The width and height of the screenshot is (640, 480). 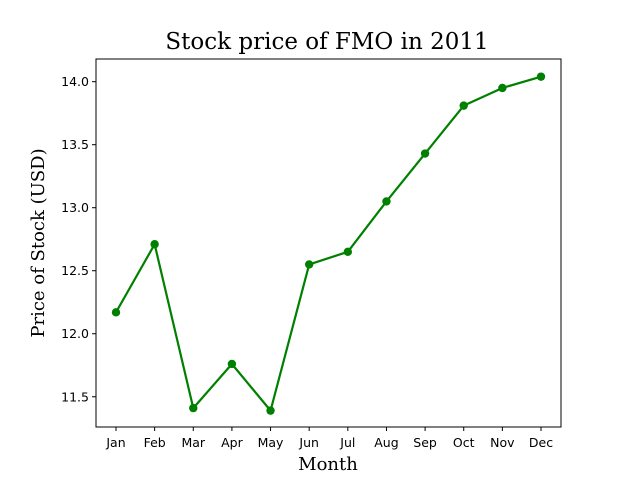 I want to click on y-axis: 11.5 12.0 12.5 13.0 13.5 14.0, so click(x=78, y=239).